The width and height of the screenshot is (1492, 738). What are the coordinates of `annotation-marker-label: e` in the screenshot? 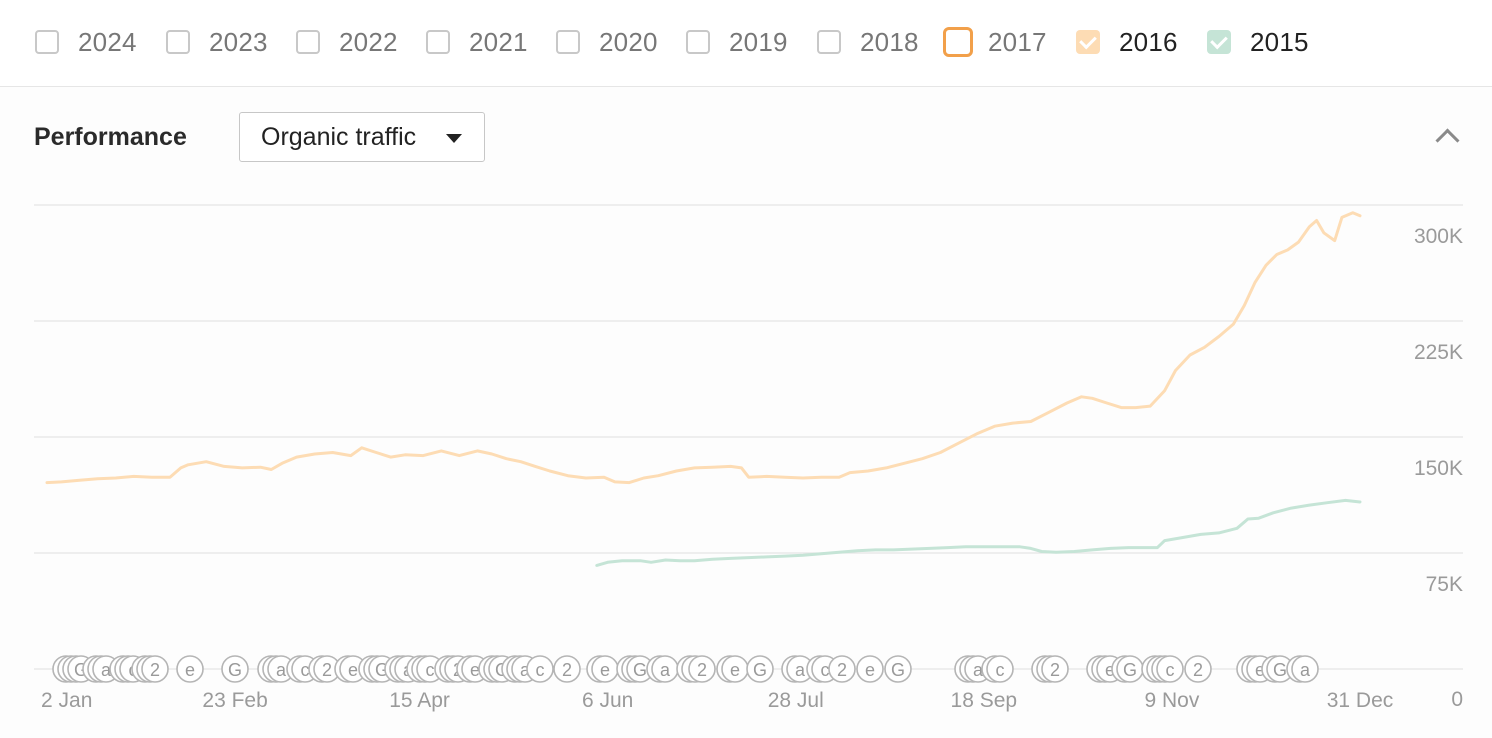 It's located at (190, 670).